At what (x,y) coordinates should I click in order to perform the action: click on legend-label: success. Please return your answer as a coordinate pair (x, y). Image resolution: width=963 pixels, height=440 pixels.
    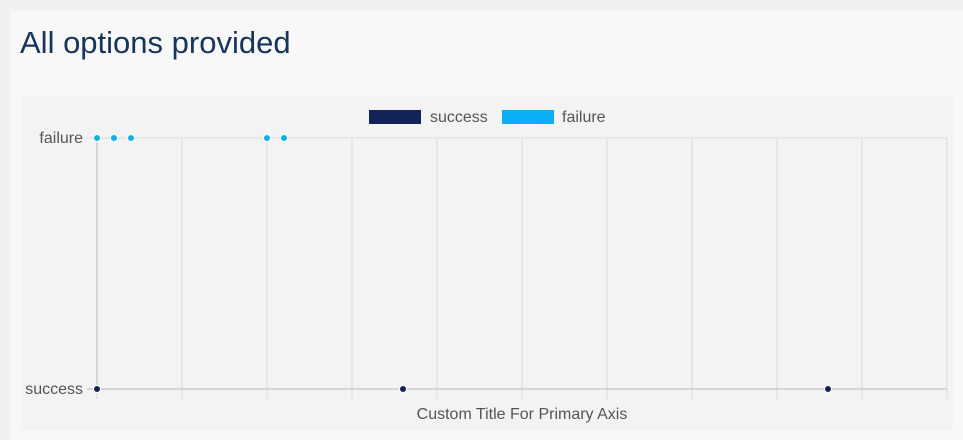
    Looking at the image, I should click on (459, 117).